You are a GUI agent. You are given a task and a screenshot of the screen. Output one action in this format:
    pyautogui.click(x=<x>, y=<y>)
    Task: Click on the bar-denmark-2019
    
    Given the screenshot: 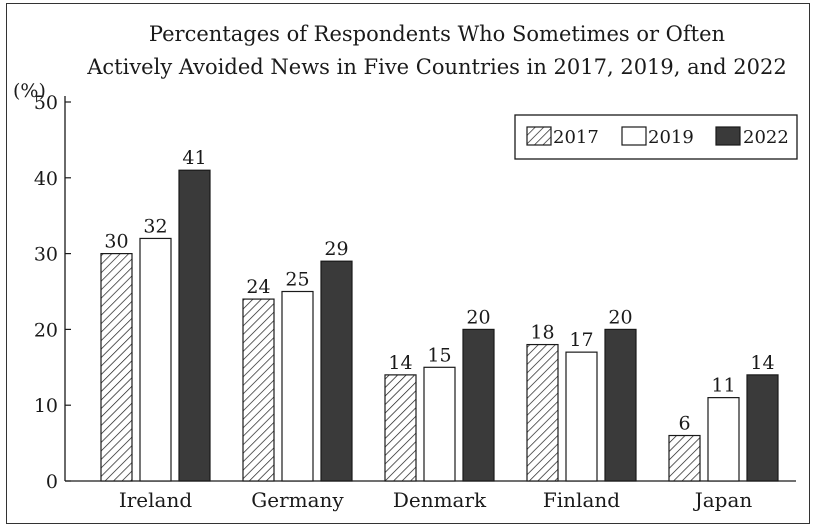 What is the action you would take?
    pyautogui.click(x=439, y=424)
    